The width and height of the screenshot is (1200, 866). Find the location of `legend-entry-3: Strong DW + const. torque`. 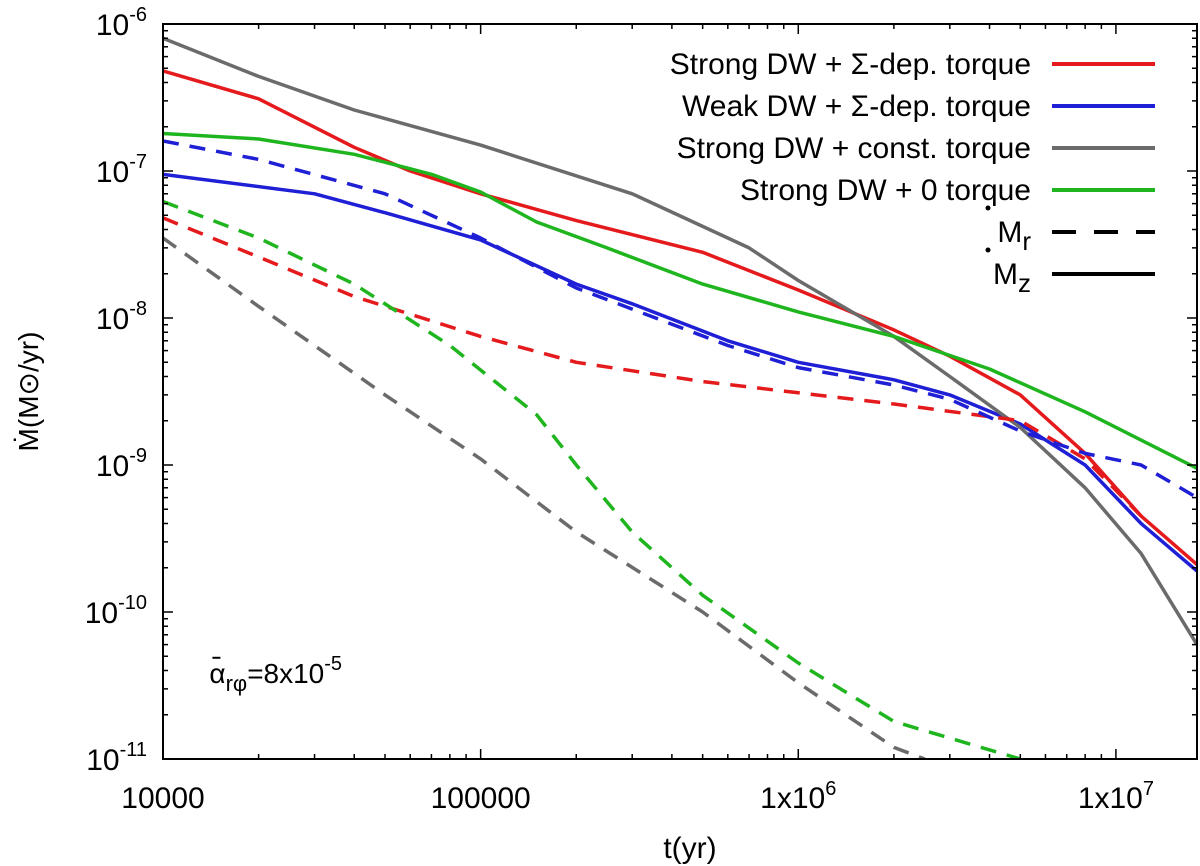

legend-entry-3: Strong DW + const. torque is located at coordinates (916, 148).